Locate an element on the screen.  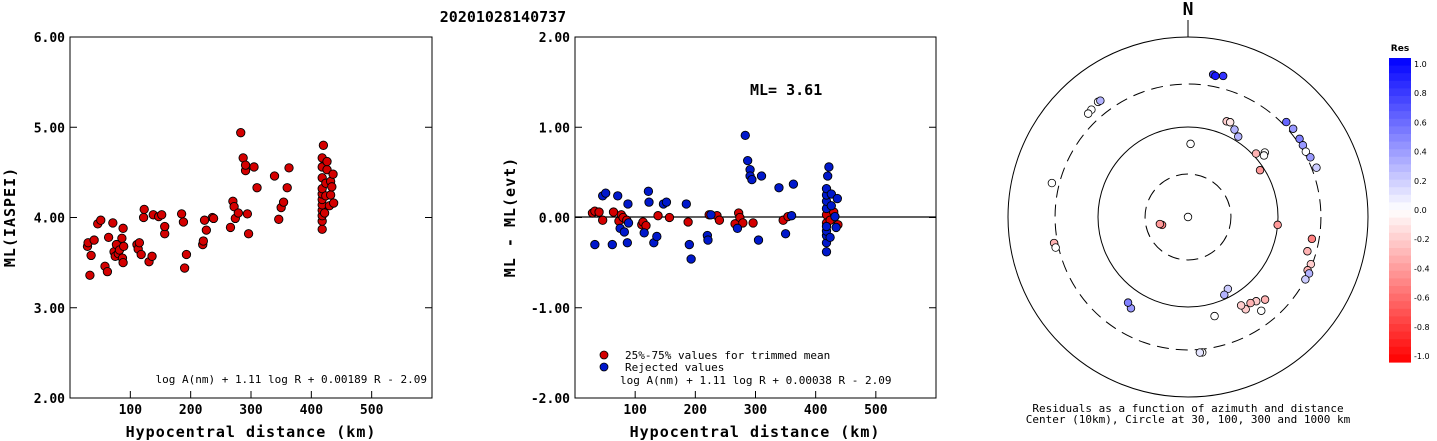
colorbar-label: 0.8 is located at coordinates (1420, 93).